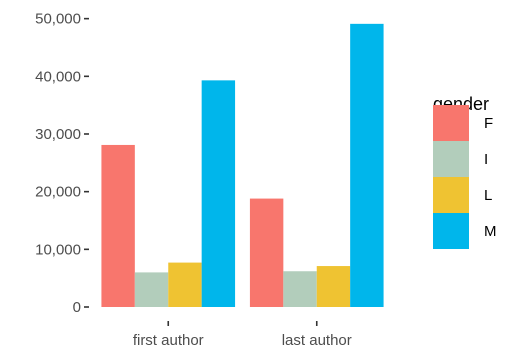 The width and height of the screenshot is (509, 356). I want to click on bar-m-first-author, so click(218, 193).